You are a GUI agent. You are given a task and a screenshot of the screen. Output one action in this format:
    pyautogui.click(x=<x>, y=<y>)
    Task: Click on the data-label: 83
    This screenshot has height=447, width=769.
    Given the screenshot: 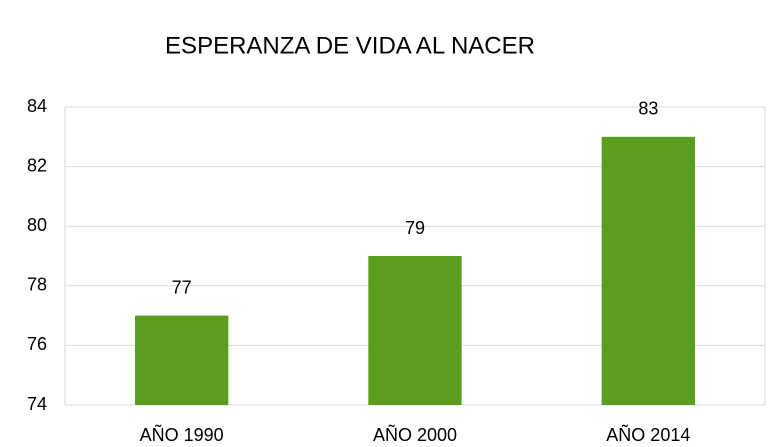 What is the action you would take?
    pyautogui.click(x=648, y=109)
    